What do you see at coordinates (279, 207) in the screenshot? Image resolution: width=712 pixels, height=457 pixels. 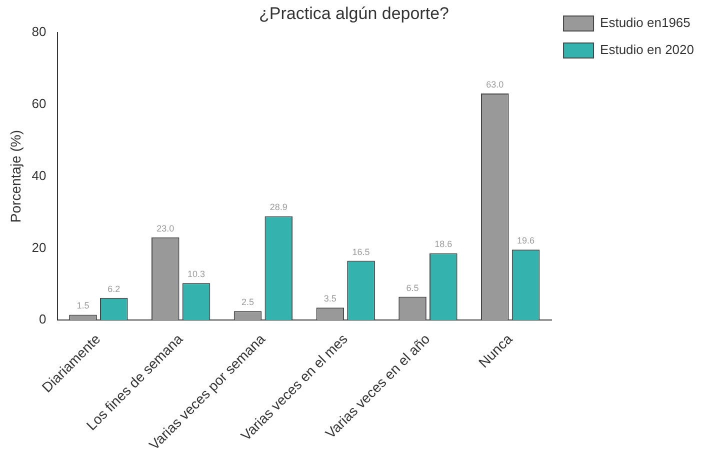 I see `data-label: 28.9` at bounding box center [279, 207].